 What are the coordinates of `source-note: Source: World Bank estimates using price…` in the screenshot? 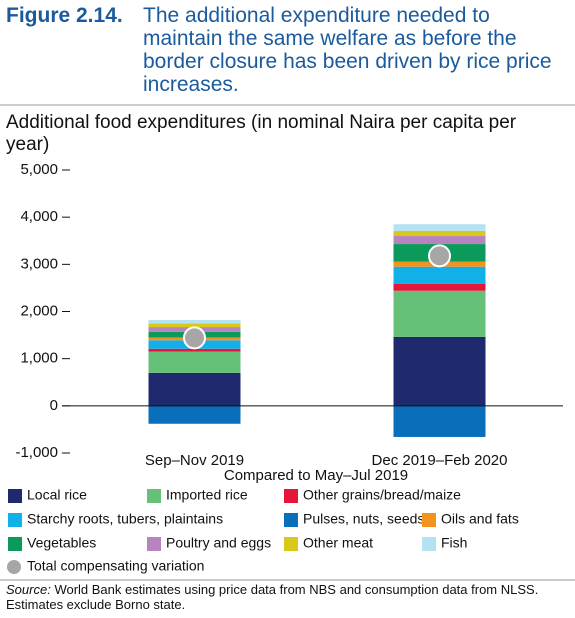 It's located at (287, 597).